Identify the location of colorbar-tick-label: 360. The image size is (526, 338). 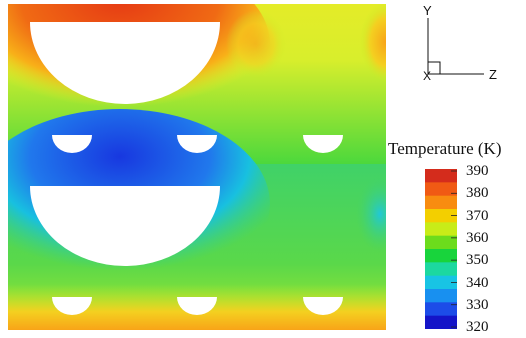
(477, 237).